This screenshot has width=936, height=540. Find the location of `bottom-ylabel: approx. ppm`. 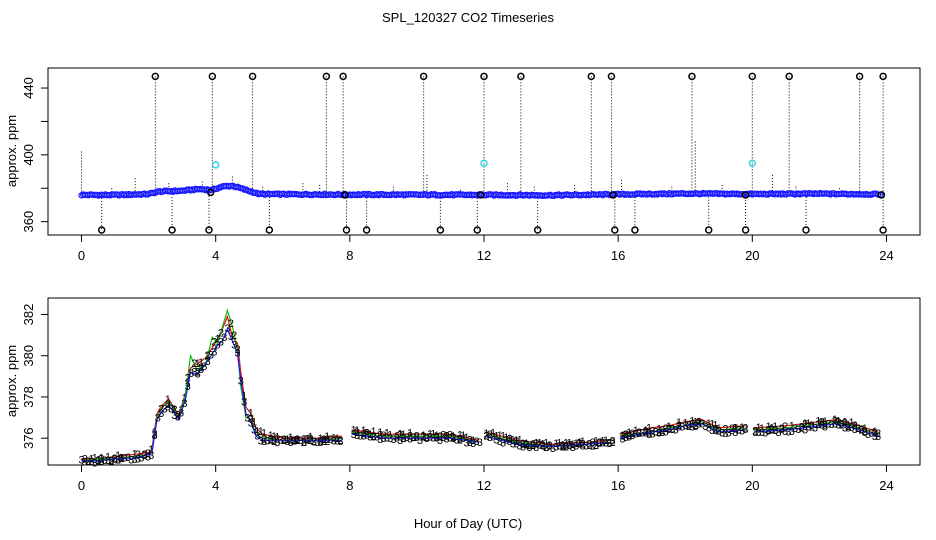

bottom-ylabel: approx. ppm is located at coordinates (11, 381).